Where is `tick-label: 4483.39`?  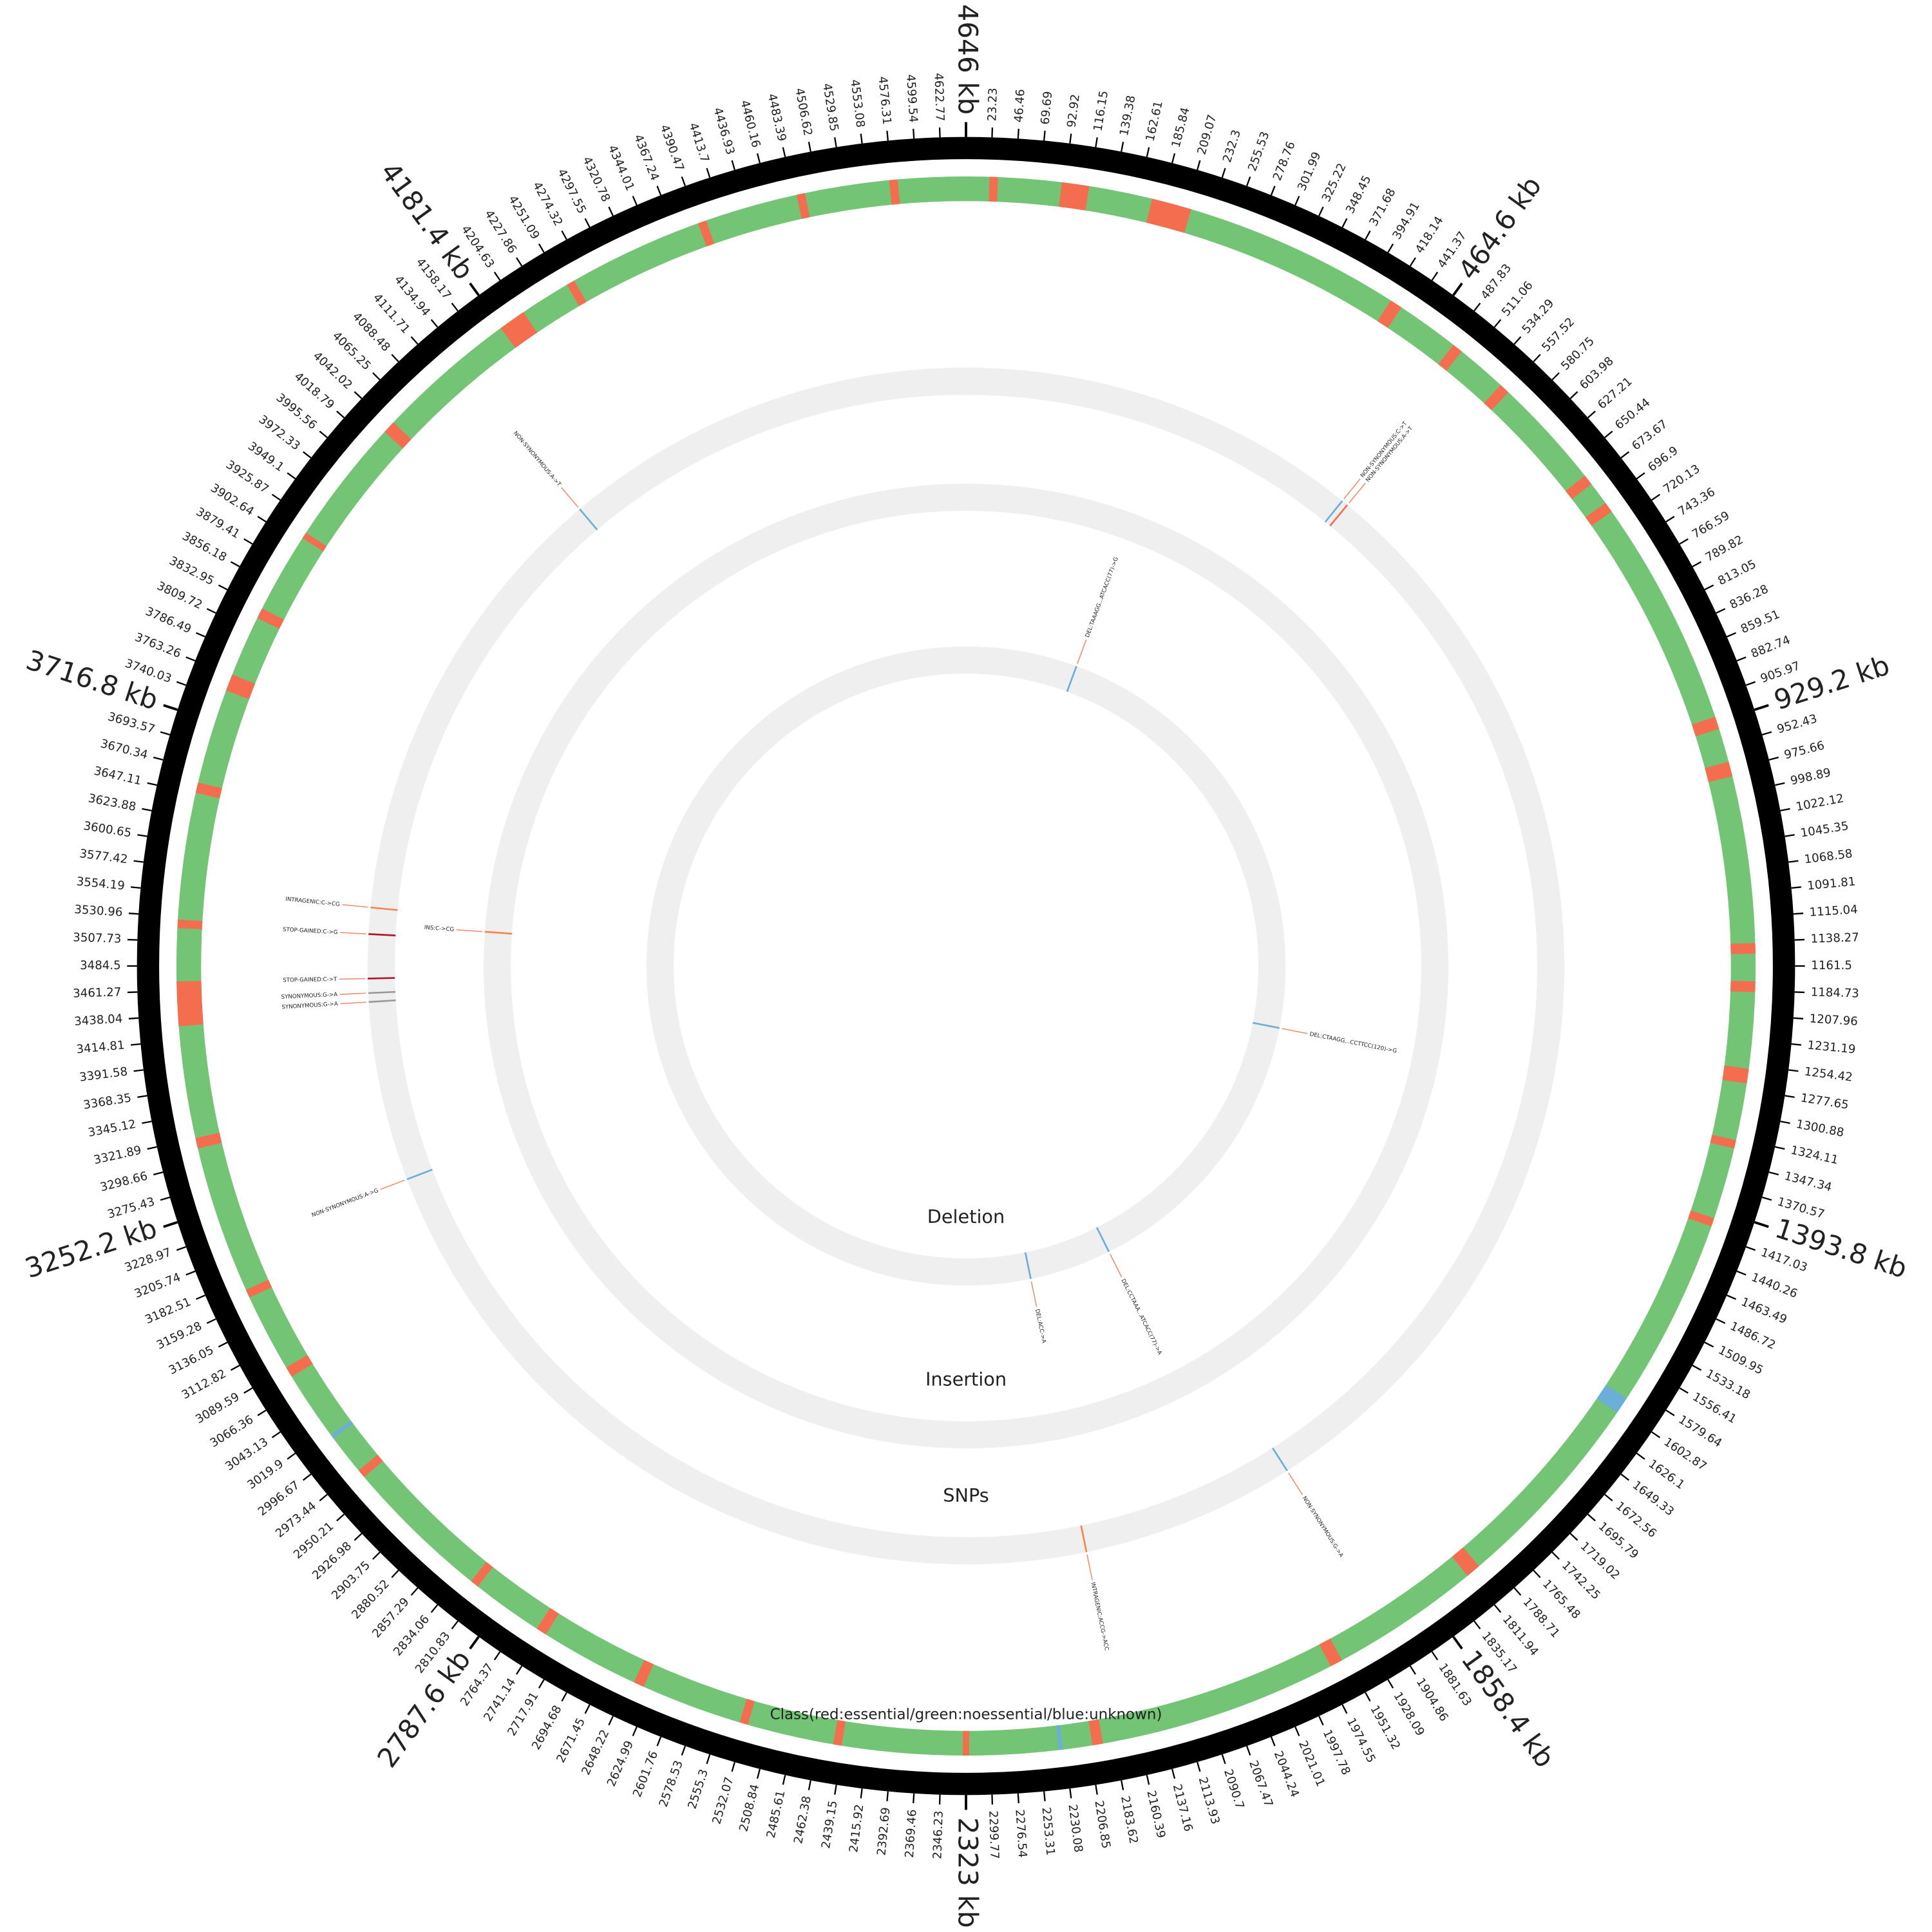 tick-label: 4483.39 is located at coordinates (777, 118).